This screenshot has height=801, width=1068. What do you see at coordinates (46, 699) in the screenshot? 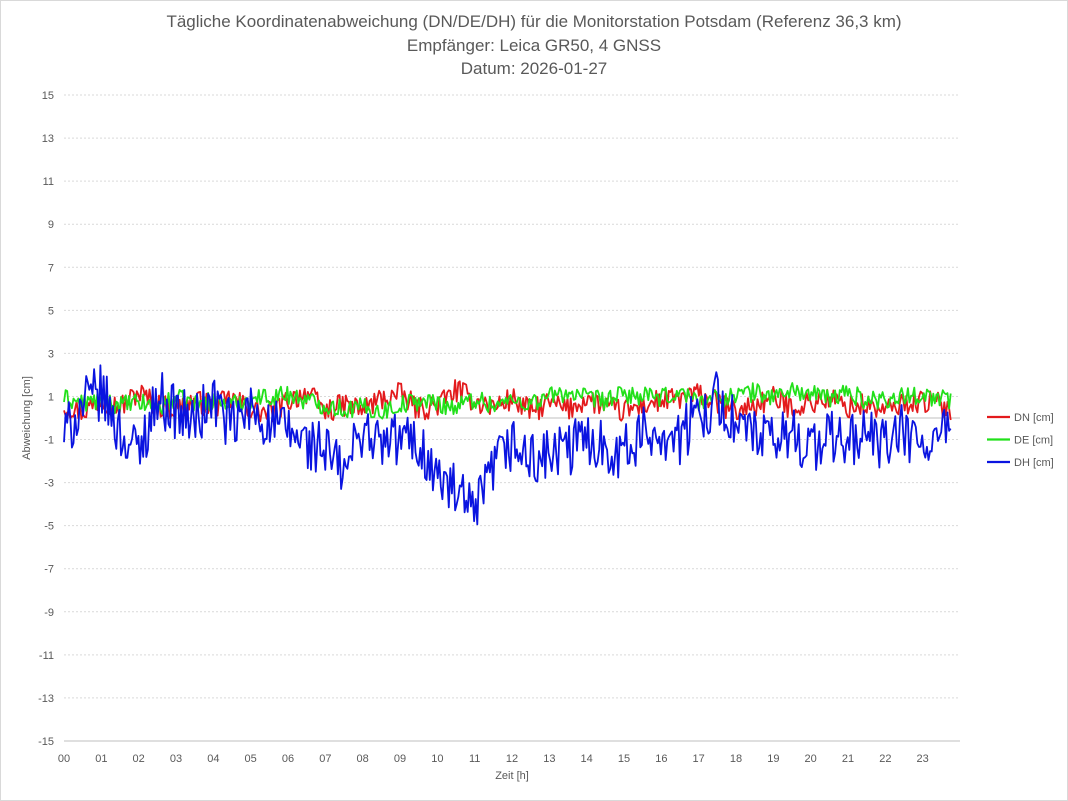
I see `y-tick-label: -13` at bounding box center [46, 699].